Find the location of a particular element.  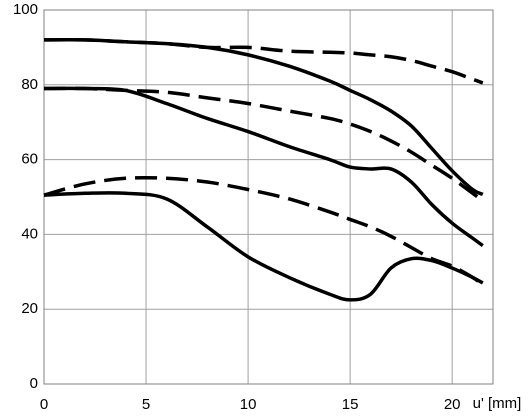

y-tick-label: 40 is located at coordinates (29, 233).